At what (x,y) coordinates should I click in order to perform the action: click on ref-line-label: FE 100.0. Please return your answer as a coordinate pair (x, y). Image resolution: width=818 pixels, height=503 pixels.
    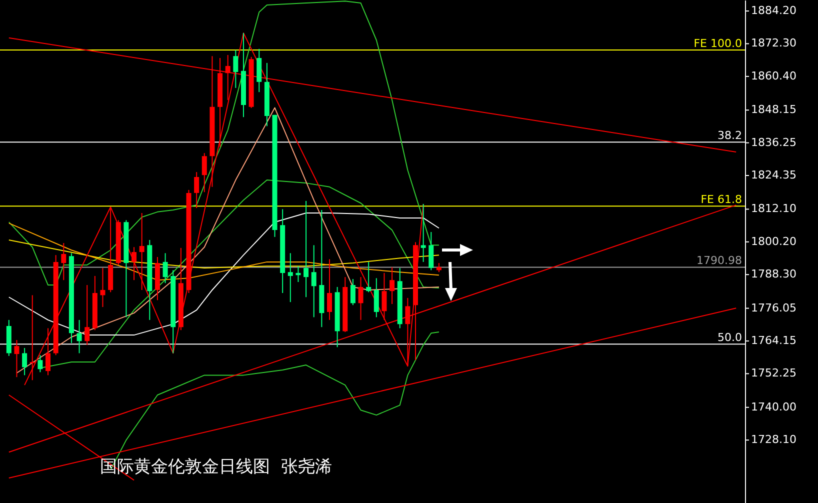
    Looking at the image, I should click on (718, 43).